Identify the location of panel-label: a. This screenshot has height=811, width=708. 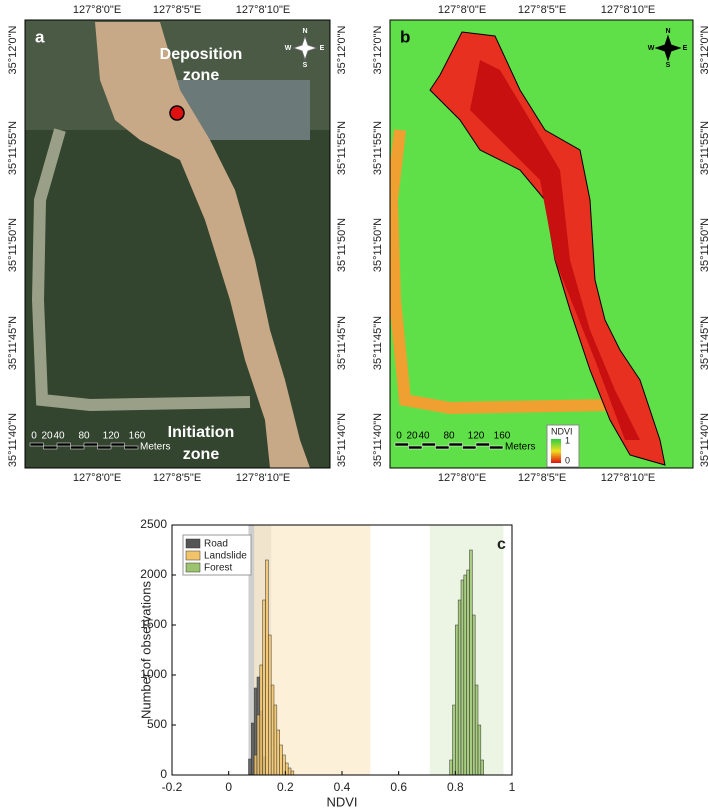
(40, 36).